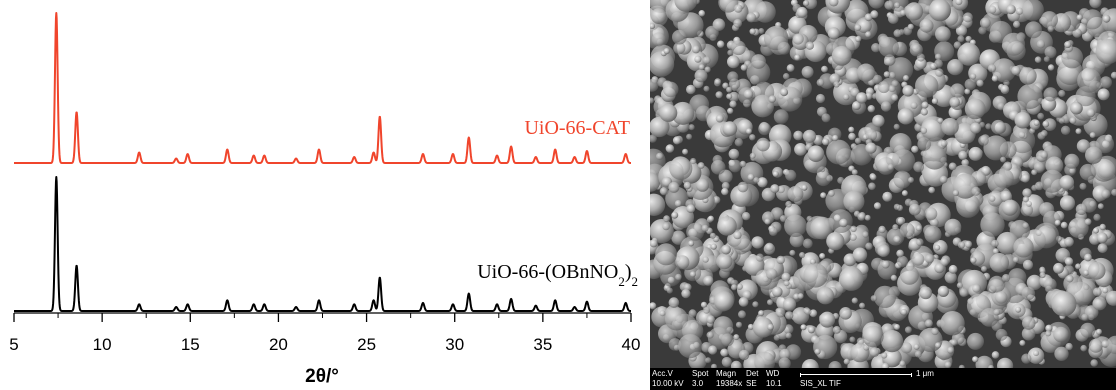 This screenshot has height=390, width=1116. Describe the element at coordinates (324, 333) in the screenshot. I see `x-ticks: 5 10 15 20 25 30 35 40` at that location.